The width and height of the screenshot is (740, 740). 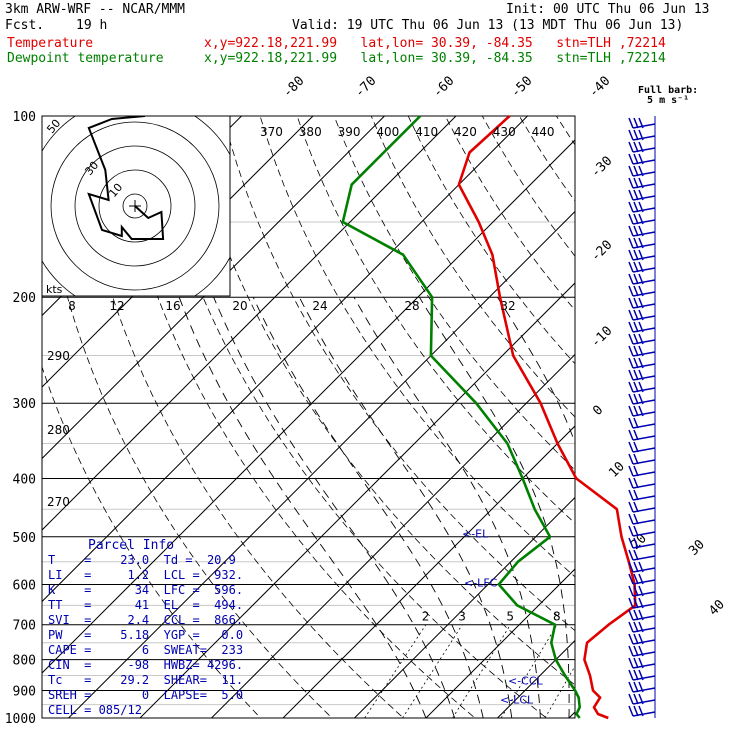 I want to click on level-annotation: <-LFC, so click(x=481, y=583).